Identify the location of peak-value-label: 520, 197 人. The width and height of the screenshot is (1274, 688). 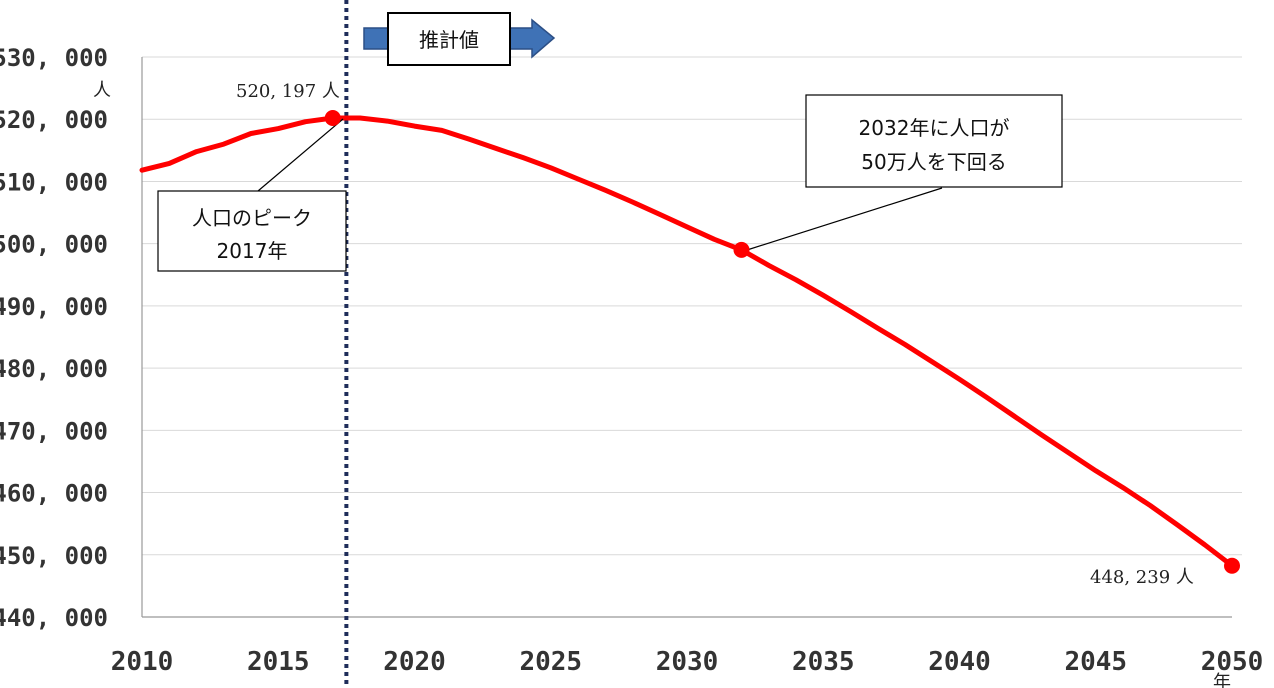
(288, 91).